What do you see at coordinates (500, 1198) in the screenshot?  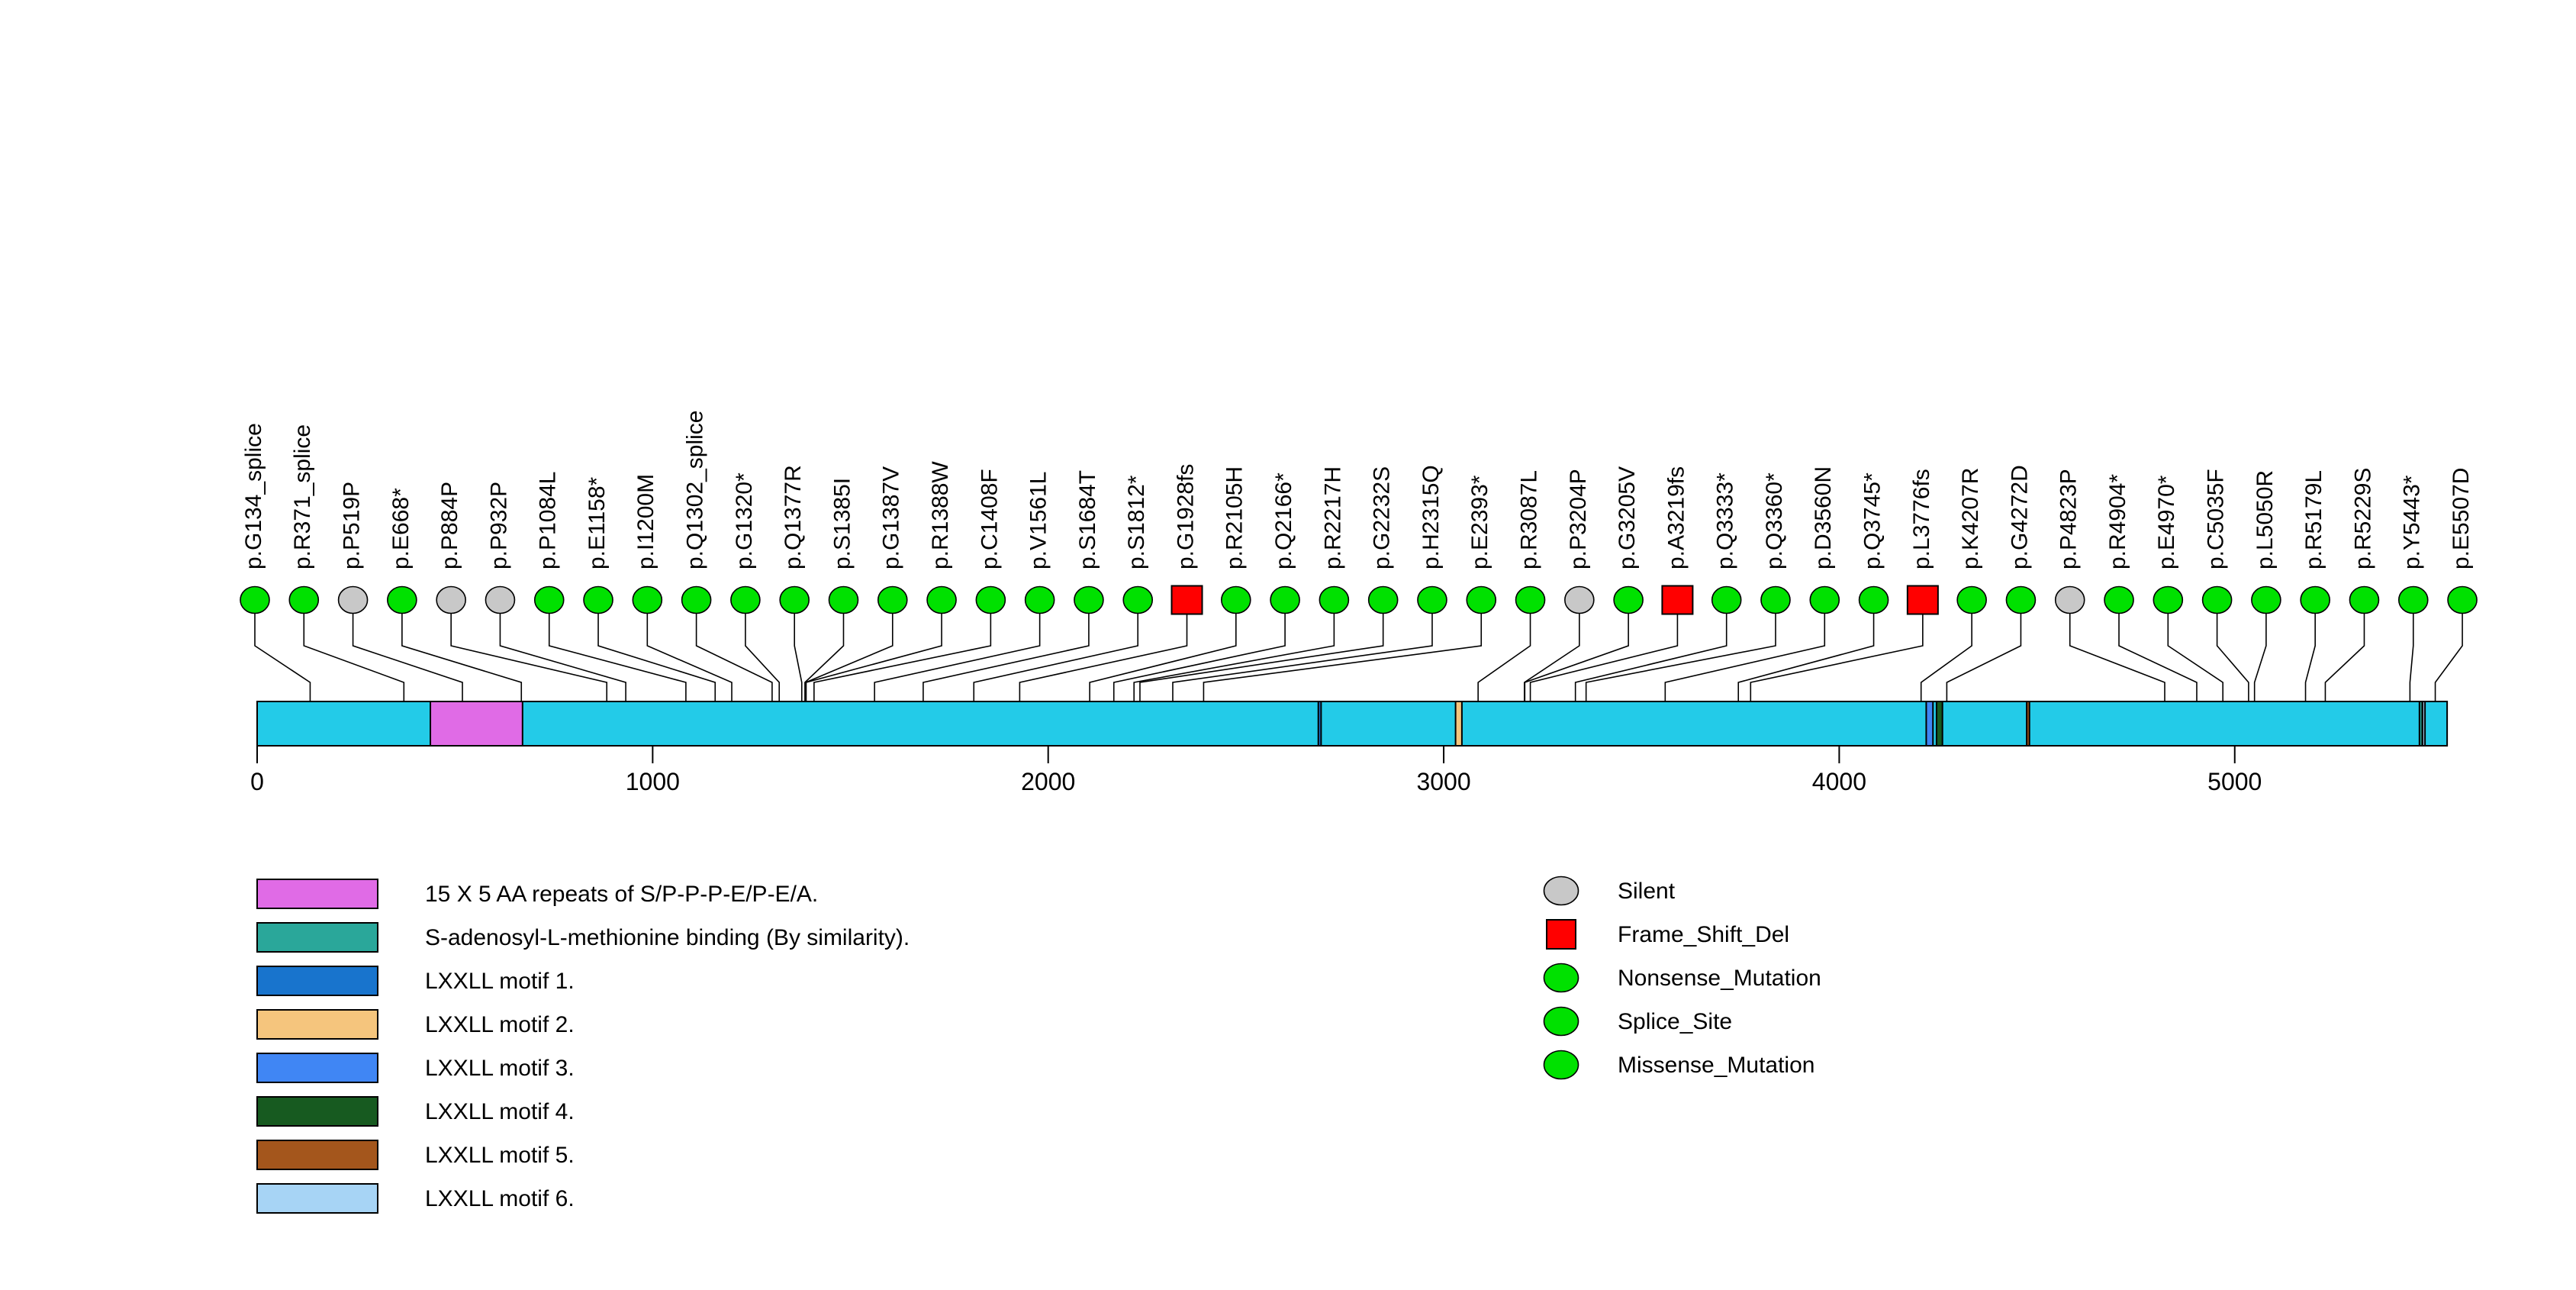 I see `domain-legend-label: LXXLL motif 6.` at bounding box center [500, 1198].